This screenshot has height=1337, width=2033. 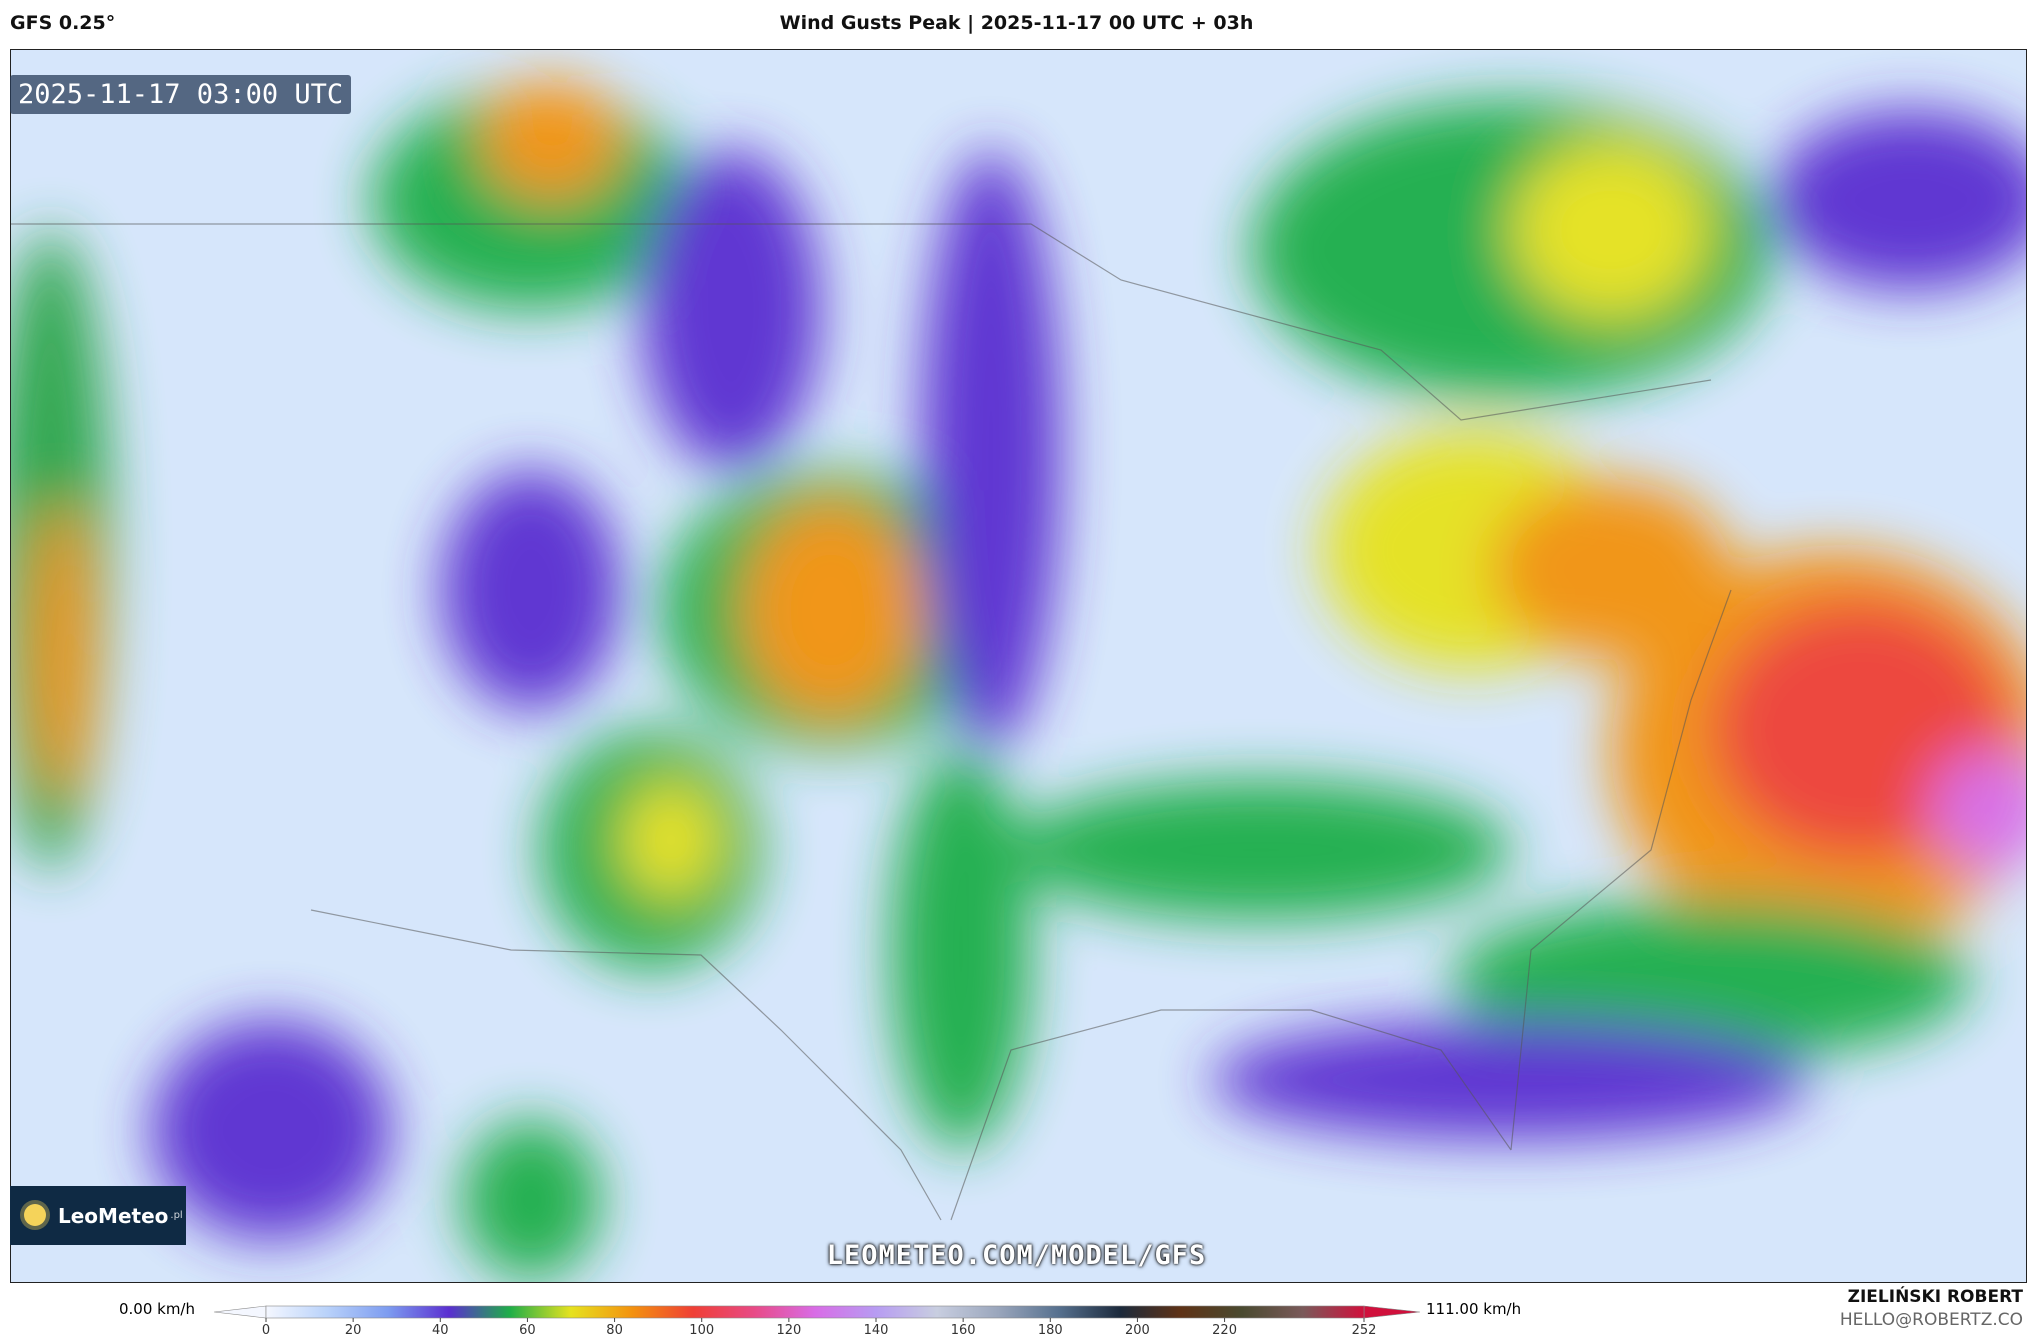 I want to click on colorbar-tick-label: 0, so click(x=266, y=1330).